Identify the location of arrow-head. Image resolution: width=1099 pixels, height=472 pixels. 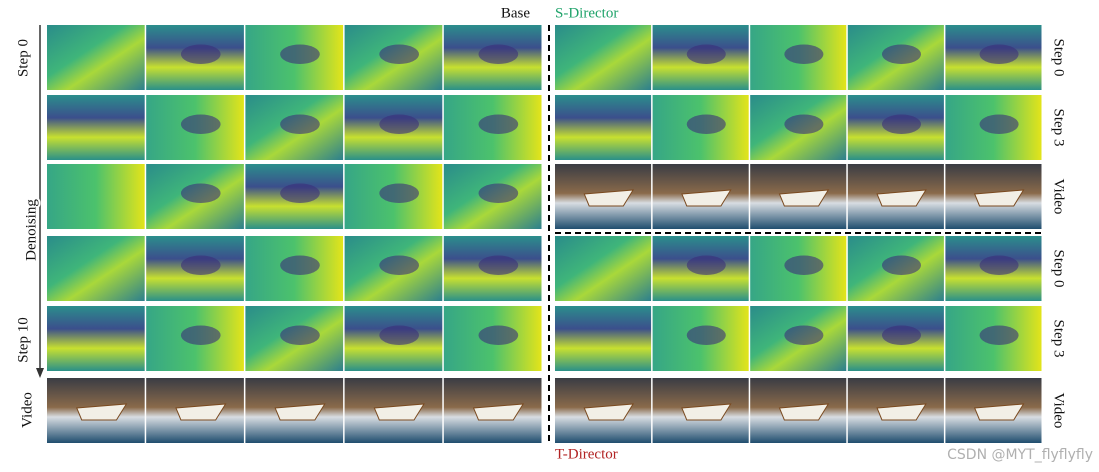
(40, 373).